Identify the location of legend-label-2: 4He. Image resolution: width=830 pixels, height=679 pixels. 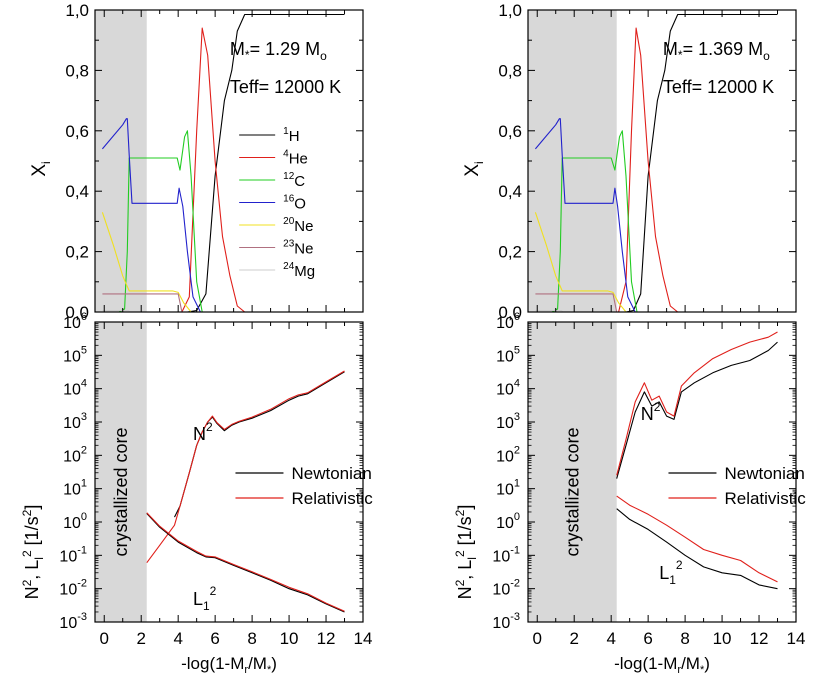
(295, 158).